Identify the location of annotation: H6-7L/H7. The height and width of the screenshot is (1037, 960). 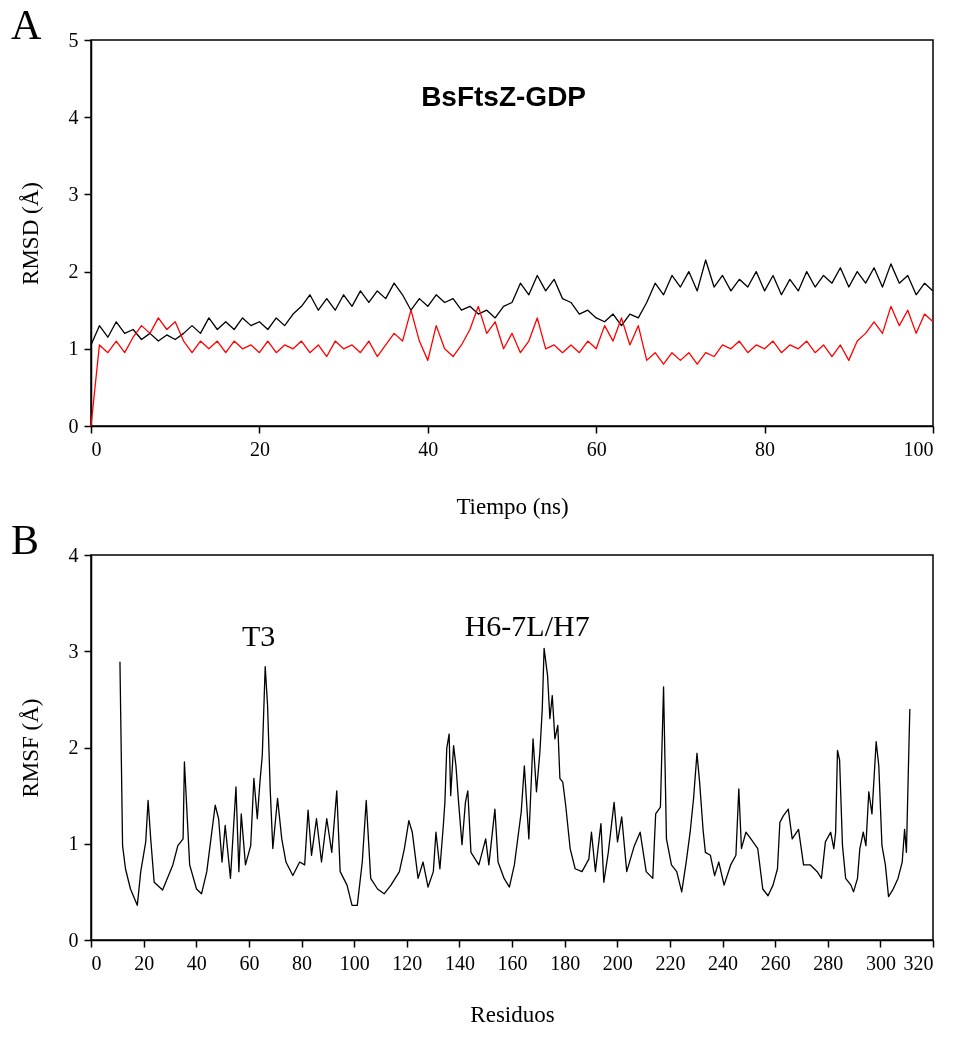
(527, 625).